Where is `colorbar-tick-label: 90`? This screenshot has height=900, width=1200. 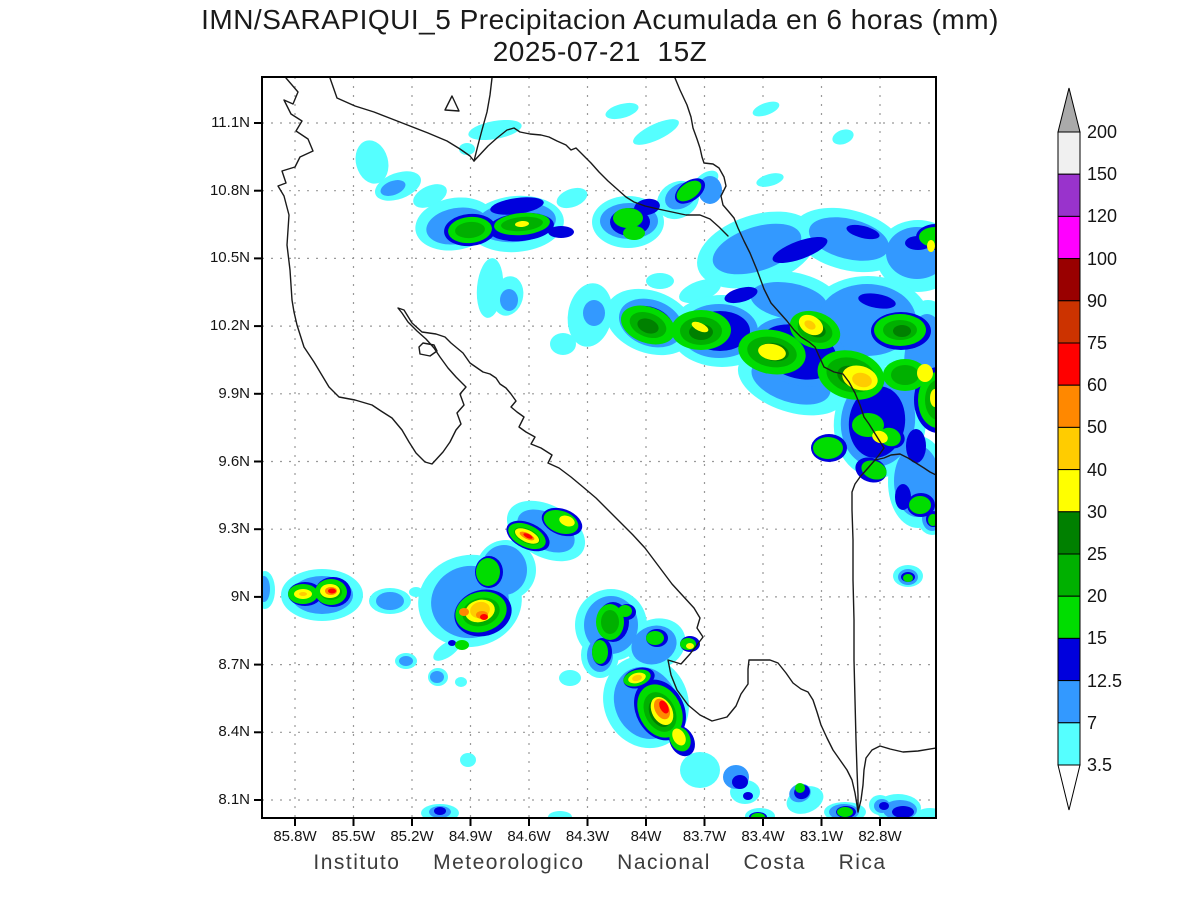
colorbar-tick-label: 90 is located at coordinates (1097, 300).